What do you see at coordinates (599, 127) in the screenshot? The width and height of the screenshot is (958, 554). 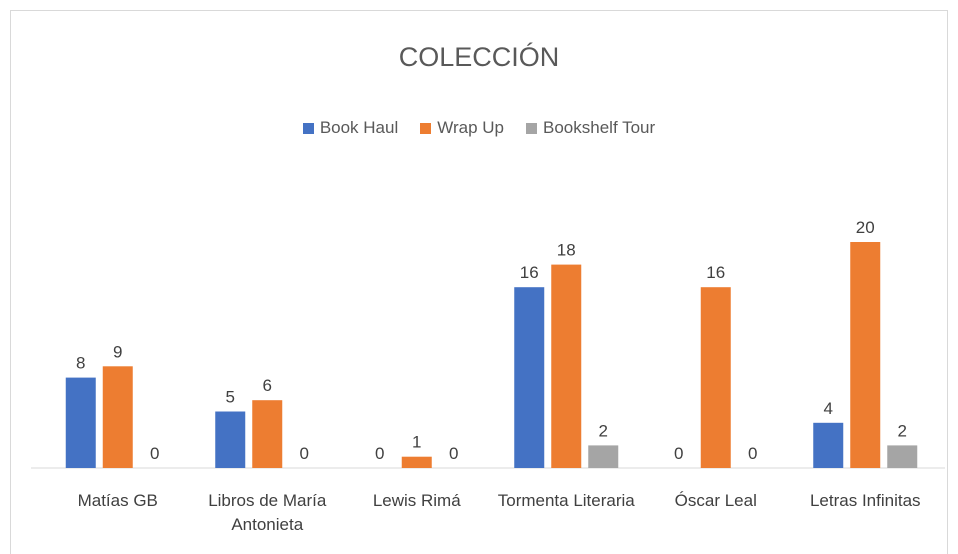 I see `legend-label: Bookshelf Tour` at bounding box center [599, 127].